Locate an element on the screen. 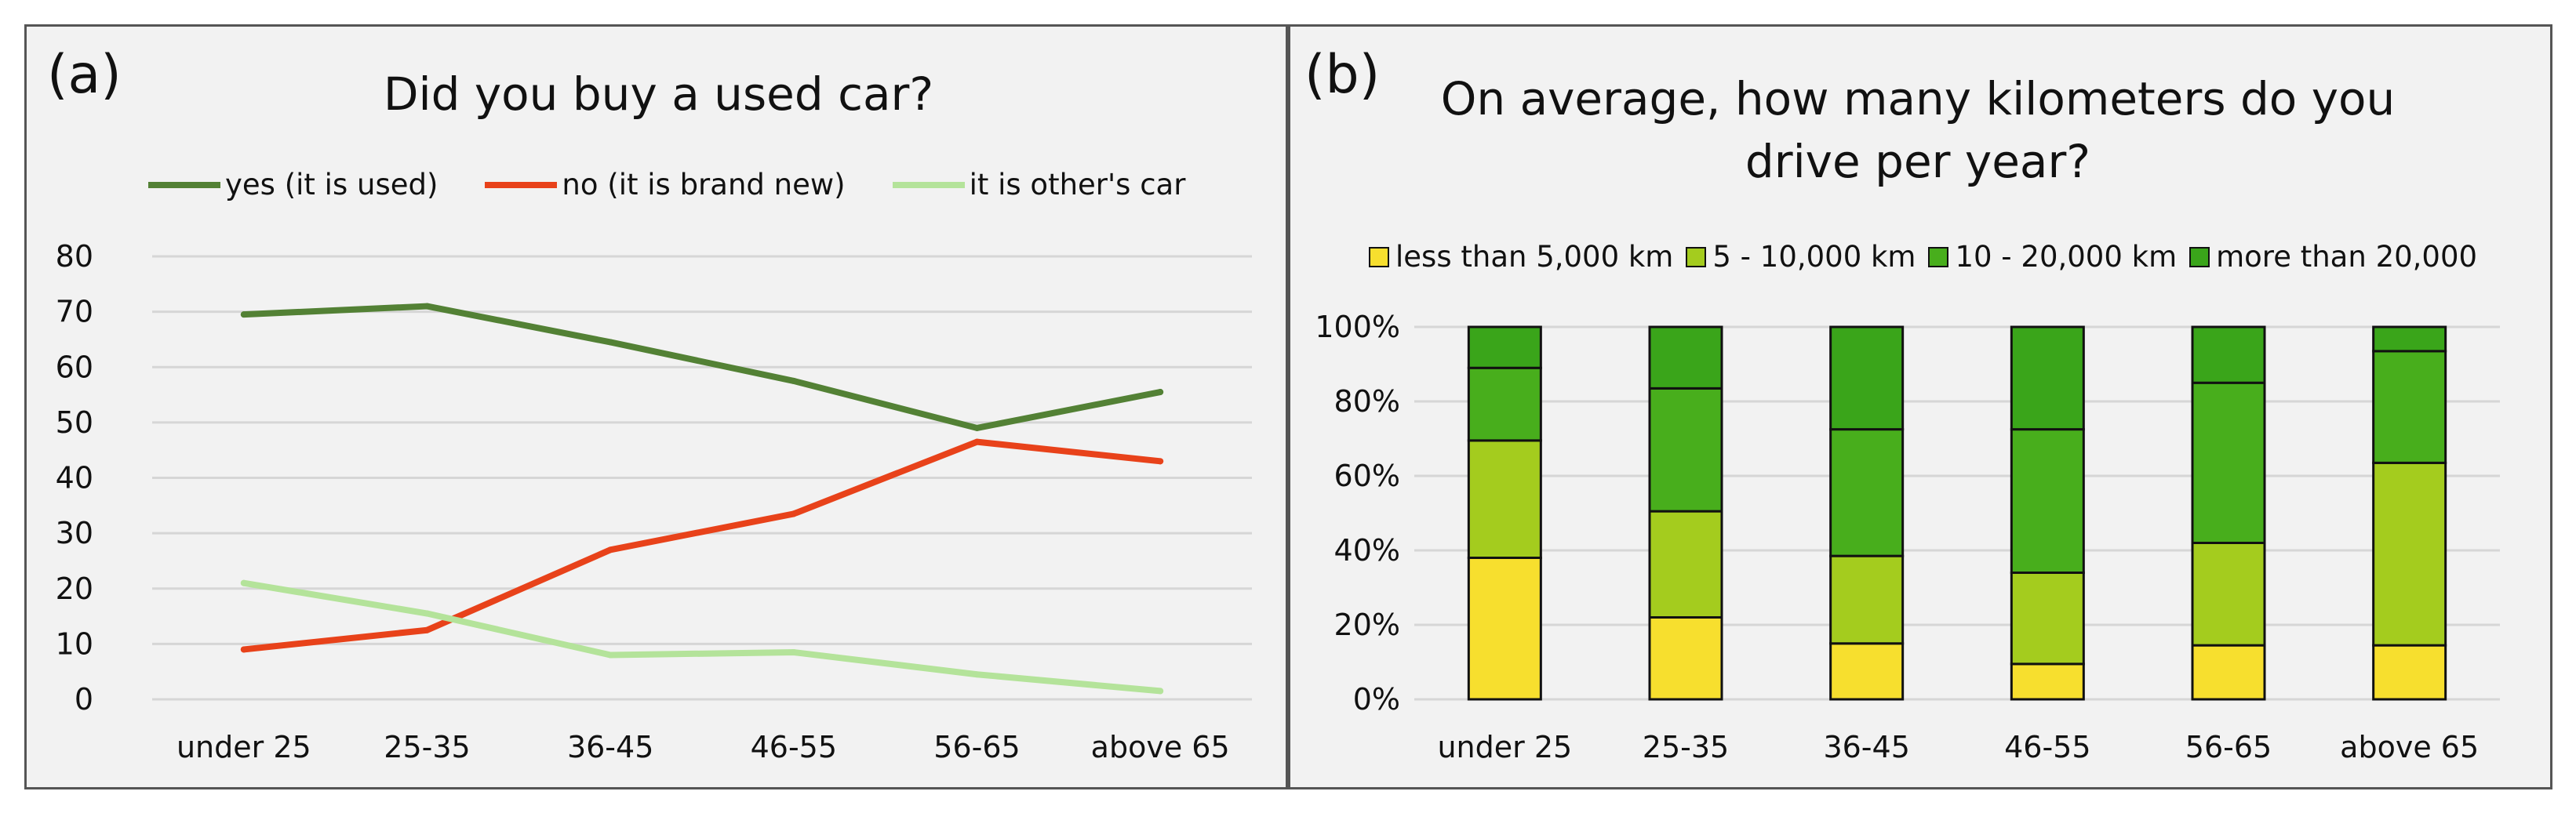 The image size is (2576, 813). chart-b-title-line2: drive per year? is located at coordinates (1918, 161).